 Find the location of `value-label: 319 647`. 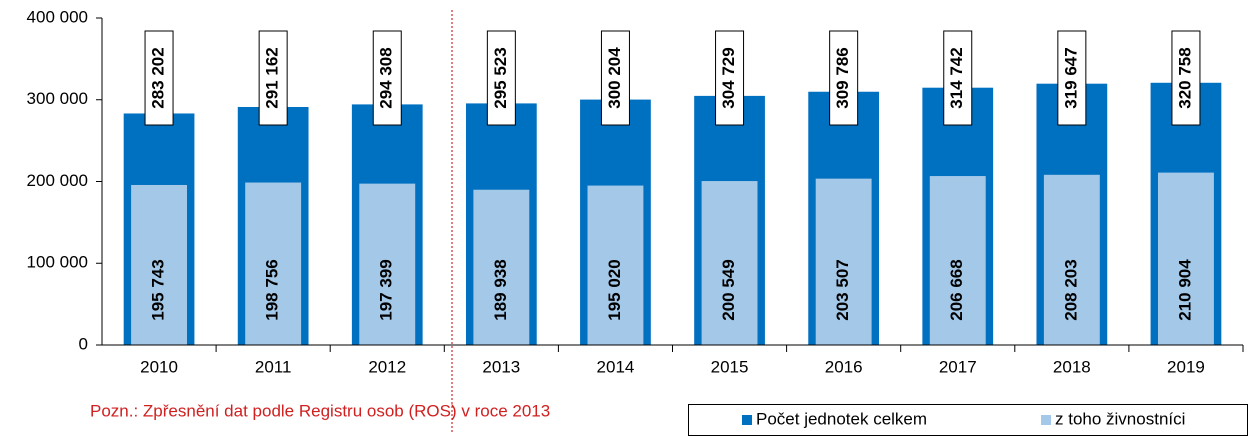

value-label: 319 647 is located at coordinates (1070, 77).